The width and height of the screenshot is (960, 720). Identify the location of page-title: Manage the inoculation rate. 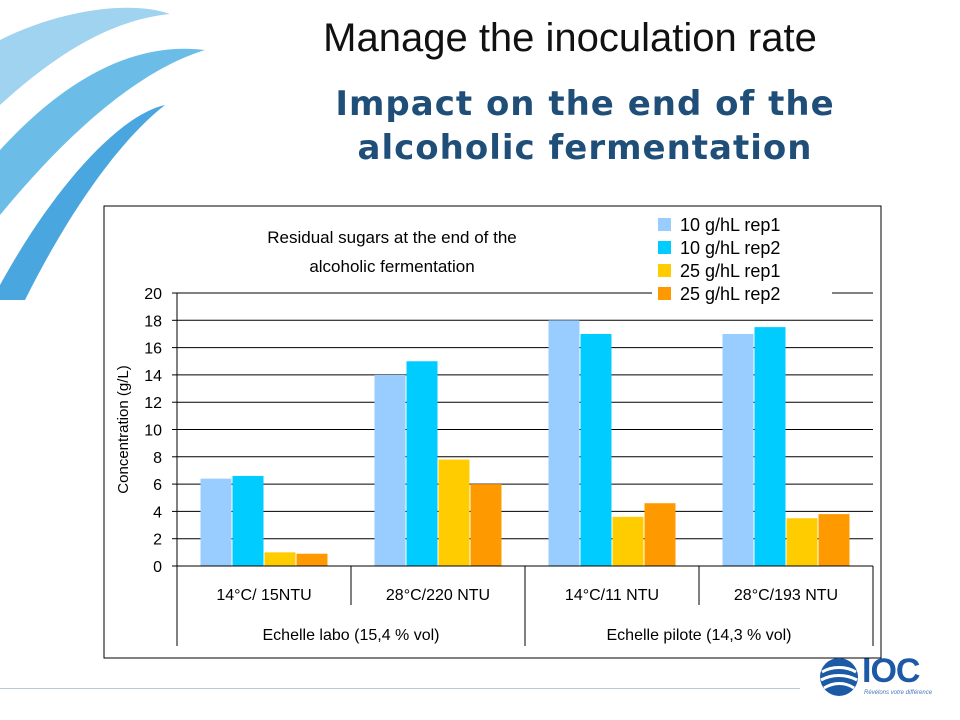
(570, 38).